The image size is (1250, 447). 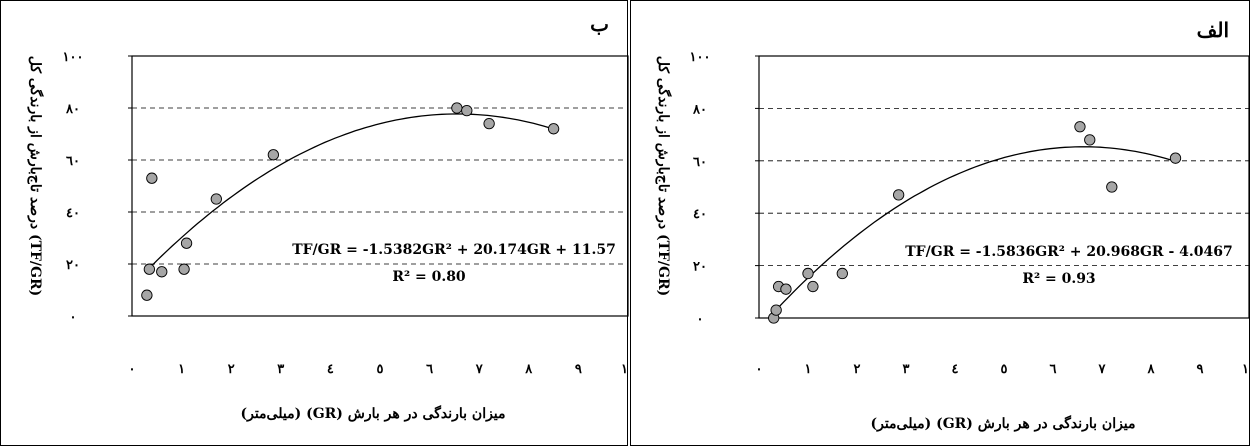 I want to click on r-squared: R² = 0.80, so click(x=429, y=277).